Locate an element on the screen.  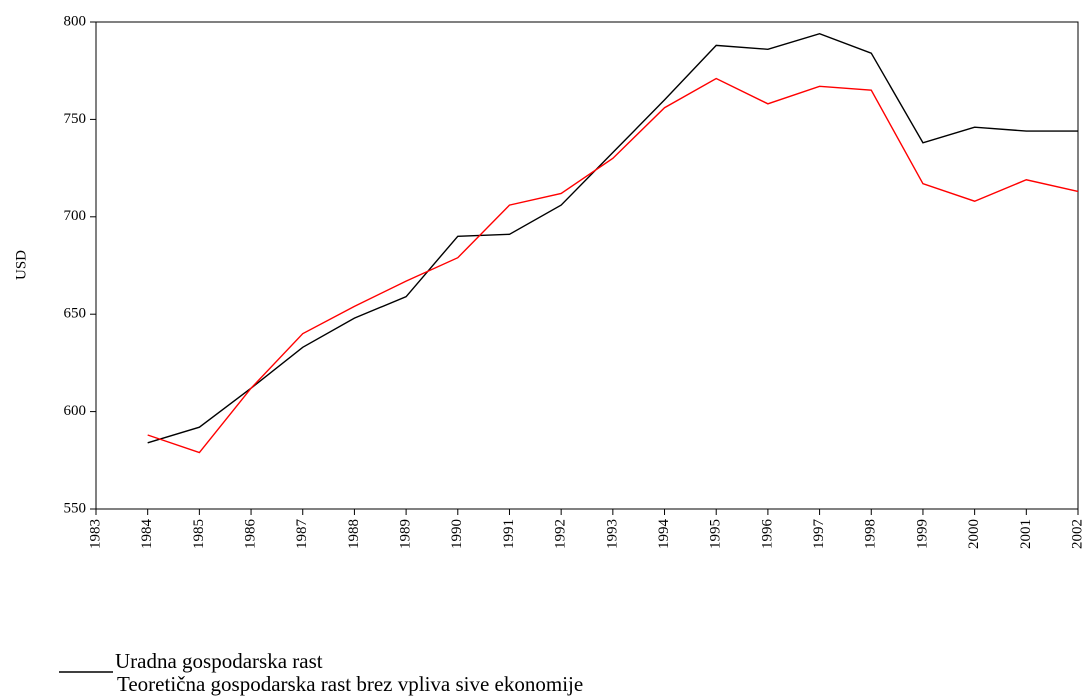
x-tick-label: 1990 is located at coordinates (457, 534).